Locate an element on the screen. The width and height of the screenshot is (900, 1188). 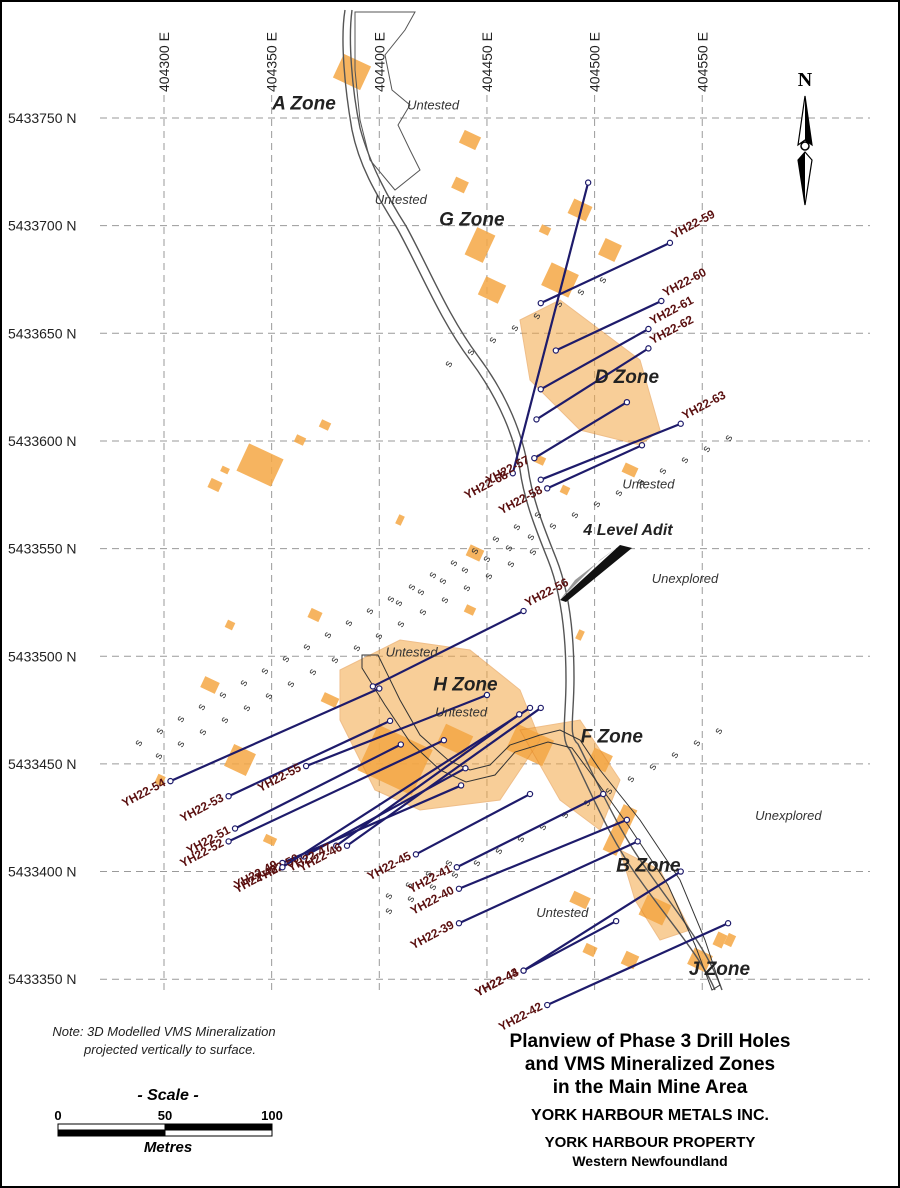
easting-label-5: 404550 E is located at coordinates (702, 62).